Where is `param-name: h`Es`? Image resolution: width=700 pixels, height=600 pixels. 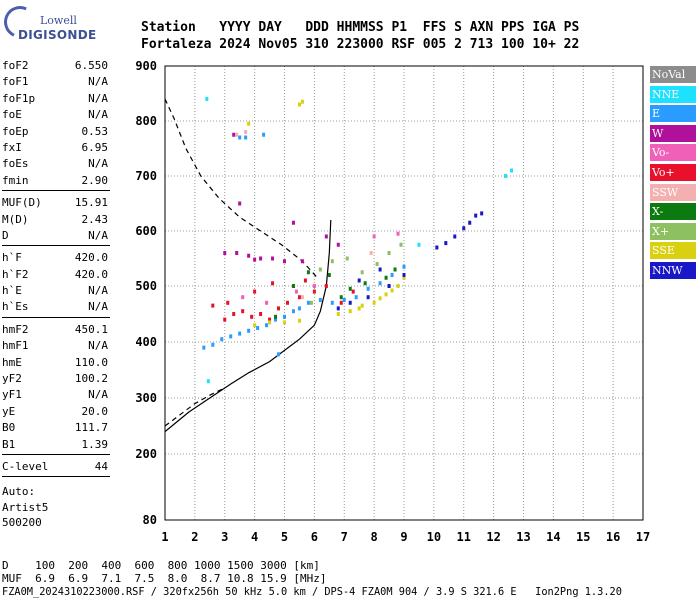 param-name: h`Es is located at coordinates (15, 307).